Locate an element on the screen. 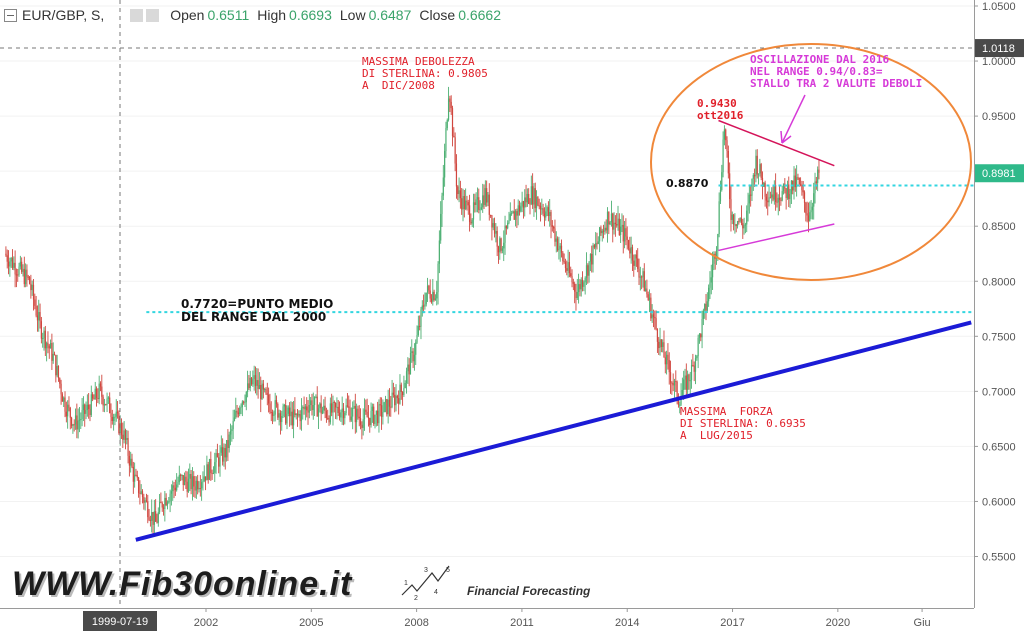 The image size is (1024, 633). settings-icon is located at coordinates (153, 15).